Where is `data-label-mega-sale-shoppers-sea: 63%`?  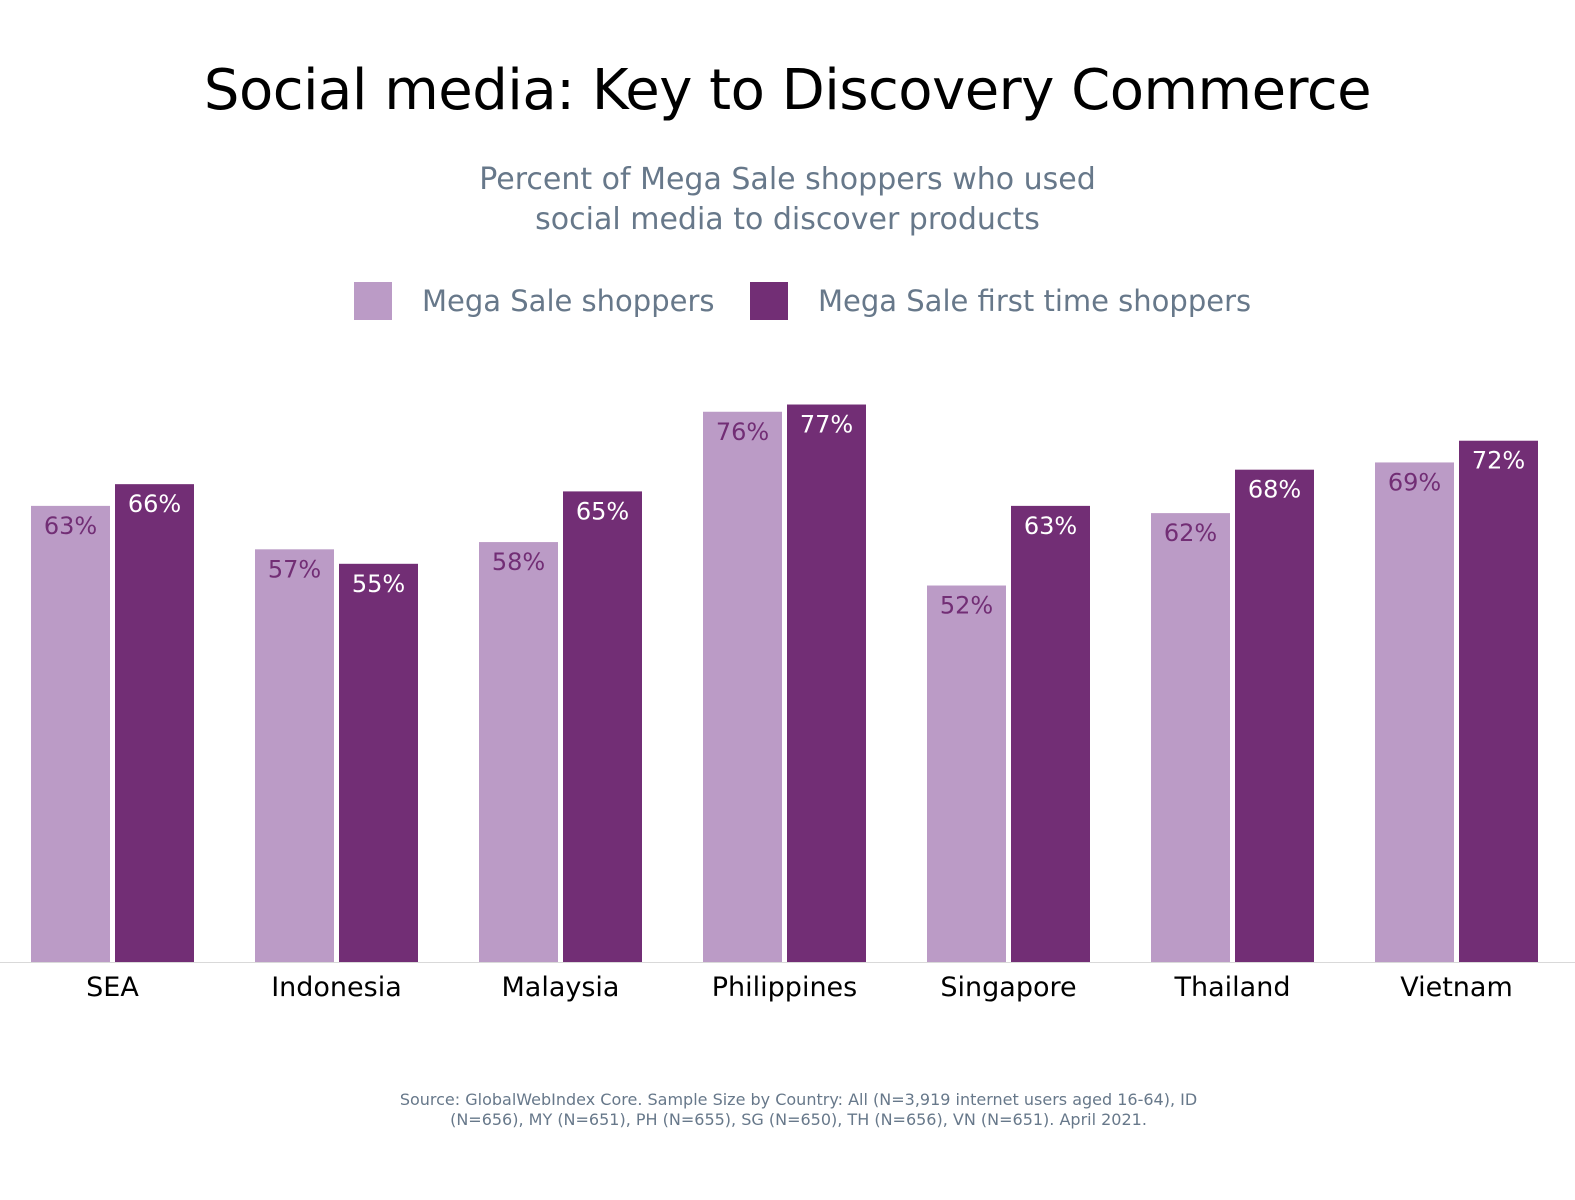
data-label-mega-sale-shoppers-sea: 63% is located at coordinates (70, 526).